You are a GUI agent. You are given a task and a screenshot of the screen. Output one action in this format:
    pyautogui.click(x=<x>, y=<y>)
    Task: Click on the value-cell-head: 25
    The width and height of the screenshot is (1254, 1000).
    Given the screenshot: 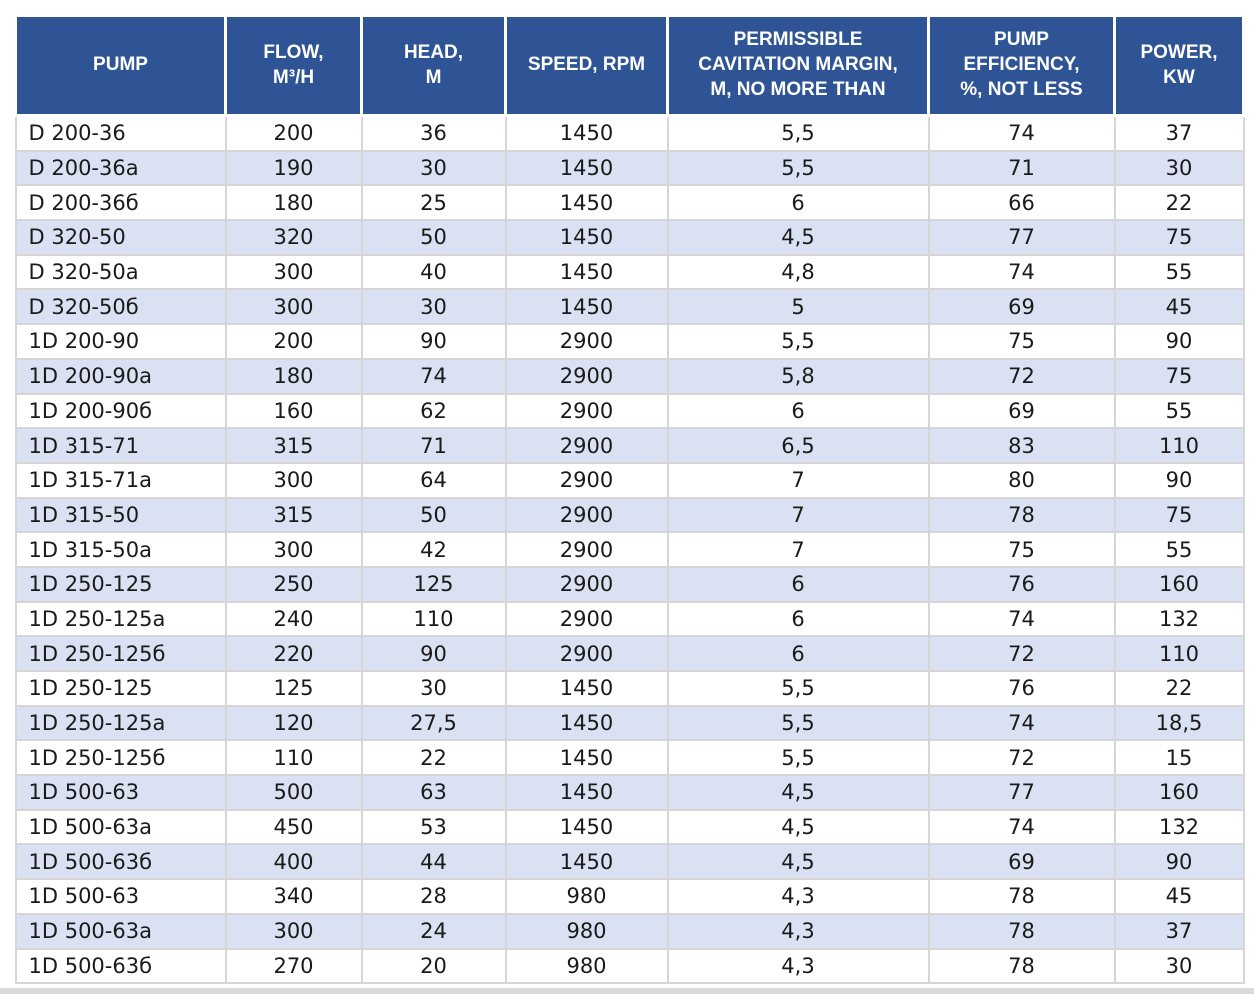 What is the action you would take?
    pyautogui.click(x=433, y=203)
    